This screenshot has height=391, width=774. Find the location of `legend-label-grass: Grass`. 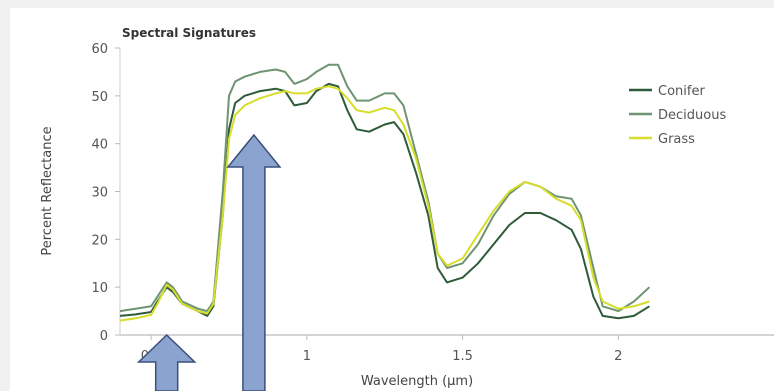

legend-label-grass: Grass is located at coordinates (676, 139).